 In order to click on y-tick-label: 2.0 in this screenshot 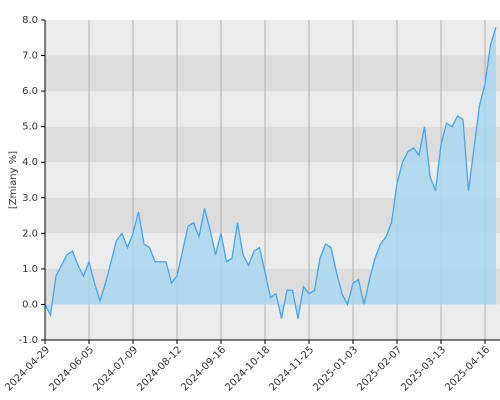, I will do `click(30, 233)`.